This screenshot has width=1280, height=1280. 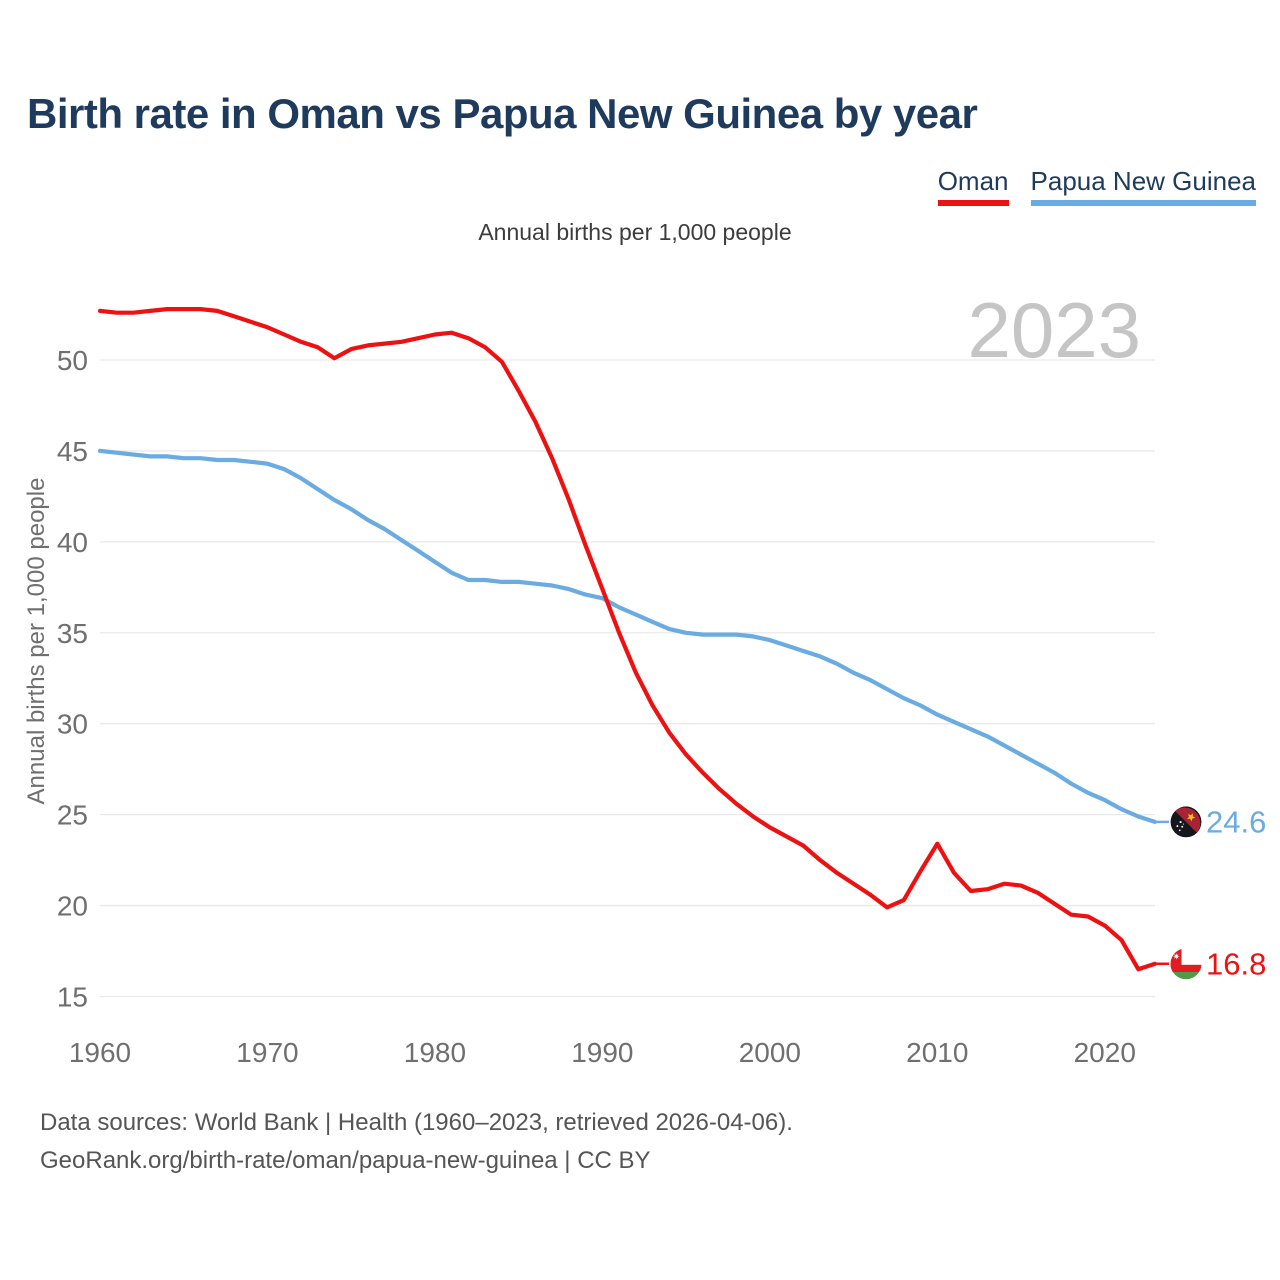 What do you see at coordinates (770, 1052) in the screenshot?
I see `x-tick-label: 2000` at bounding box center [770, 1052].